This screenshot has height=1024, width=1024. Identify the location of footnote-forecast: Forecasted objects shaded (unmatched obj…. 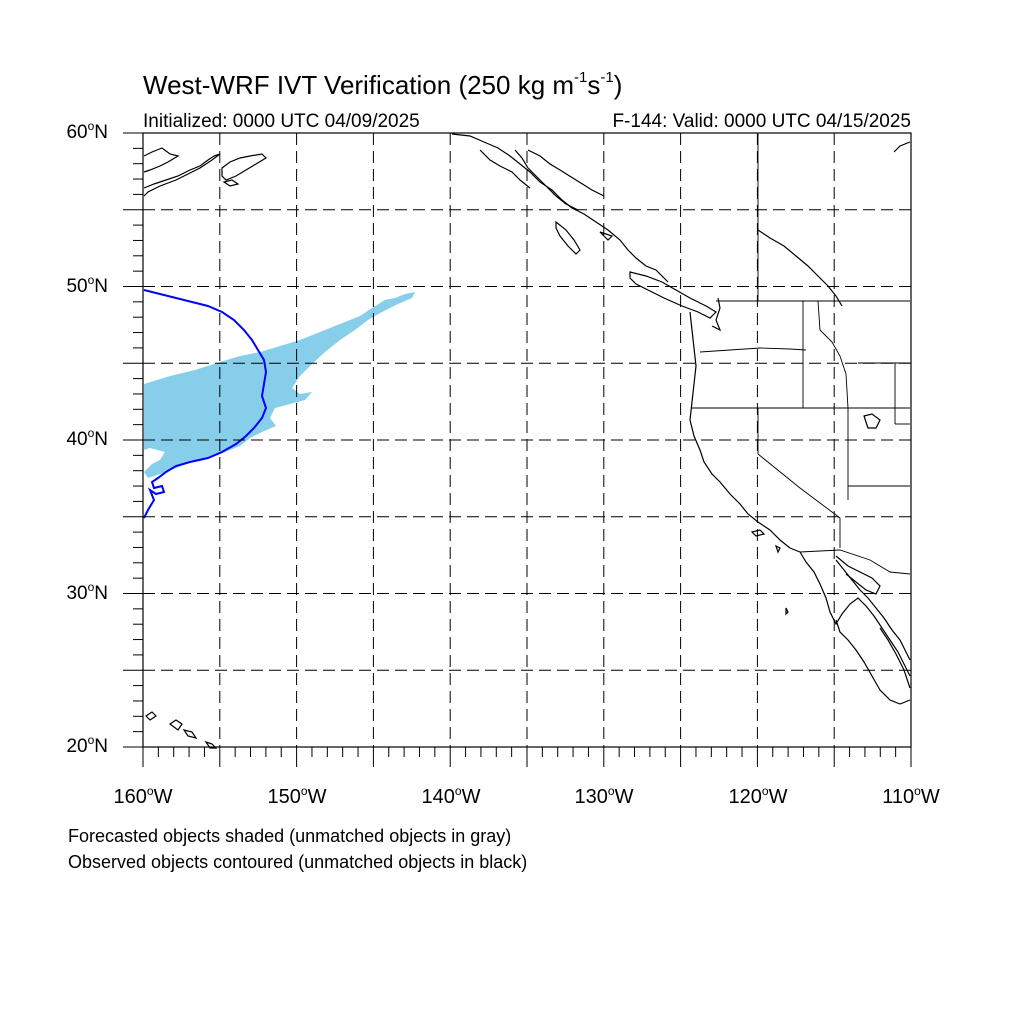
(290, 836).